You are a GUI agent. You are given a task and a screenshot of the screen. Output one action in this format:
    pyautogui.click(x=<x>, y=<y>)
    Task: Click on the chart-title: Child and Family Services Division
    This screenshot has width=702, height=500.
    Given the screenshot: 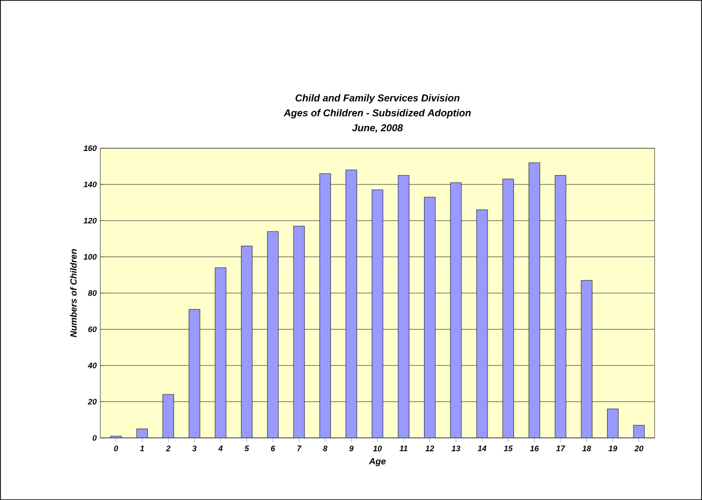 What is the action you would take?
    pyautogui.click(x=378, y=99)
    